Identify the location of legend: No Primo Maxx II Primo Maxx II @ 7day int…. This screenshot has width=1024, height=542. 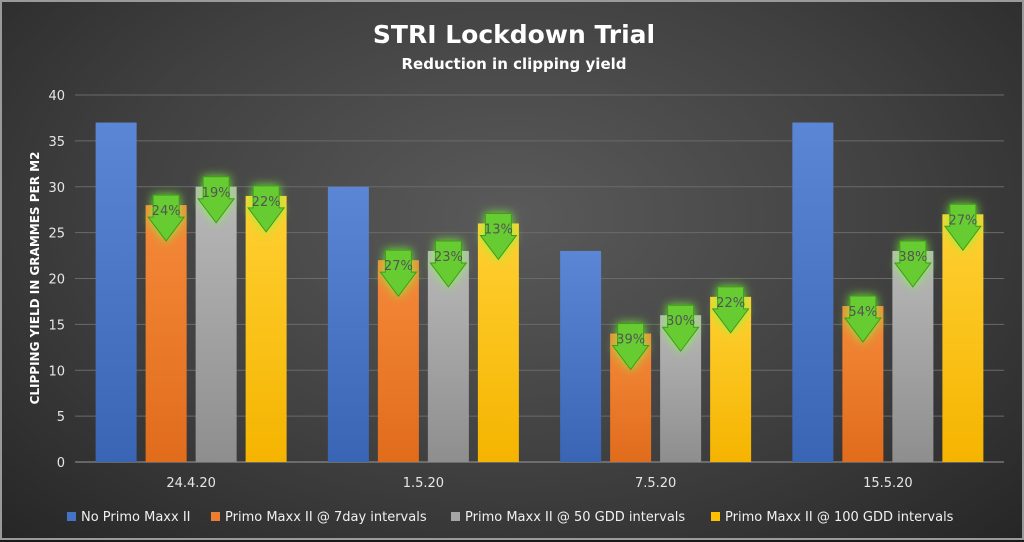
(510, 517).